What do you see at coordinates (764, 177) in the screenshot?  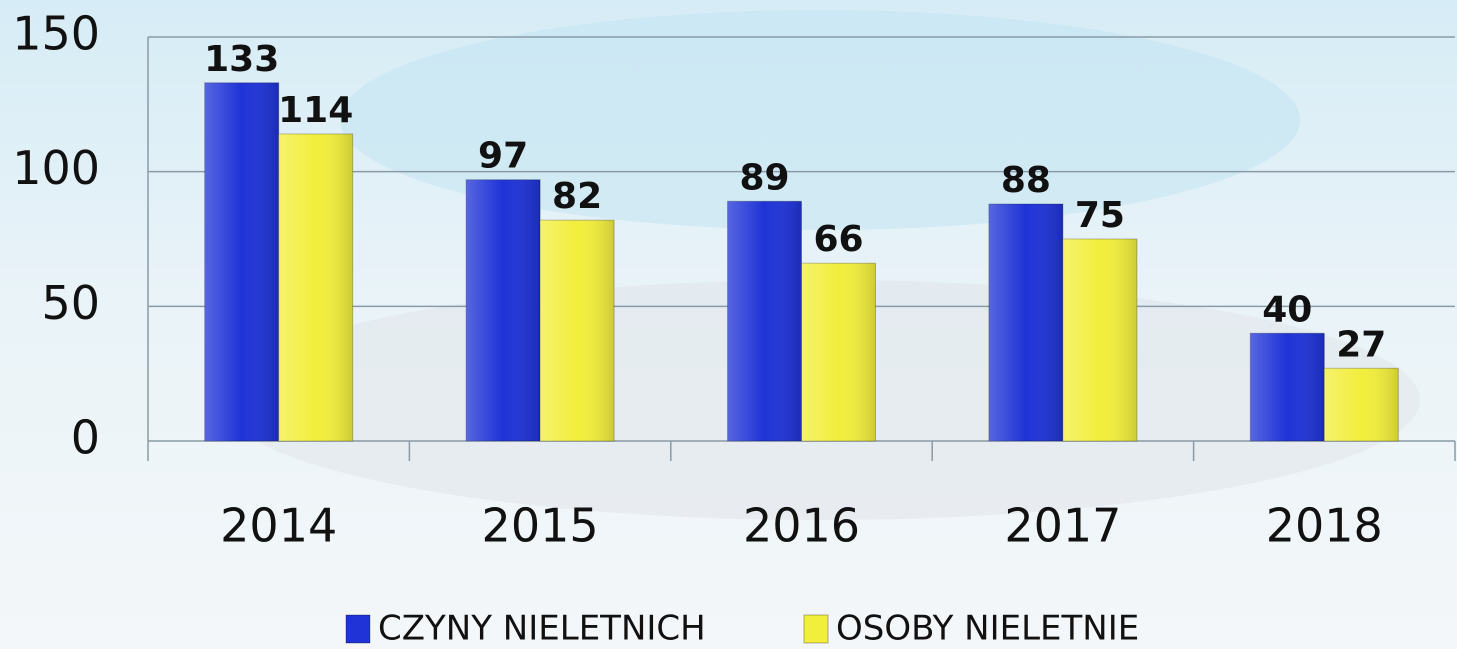 I see `value-label: 89` at bounding box center [764, 177].